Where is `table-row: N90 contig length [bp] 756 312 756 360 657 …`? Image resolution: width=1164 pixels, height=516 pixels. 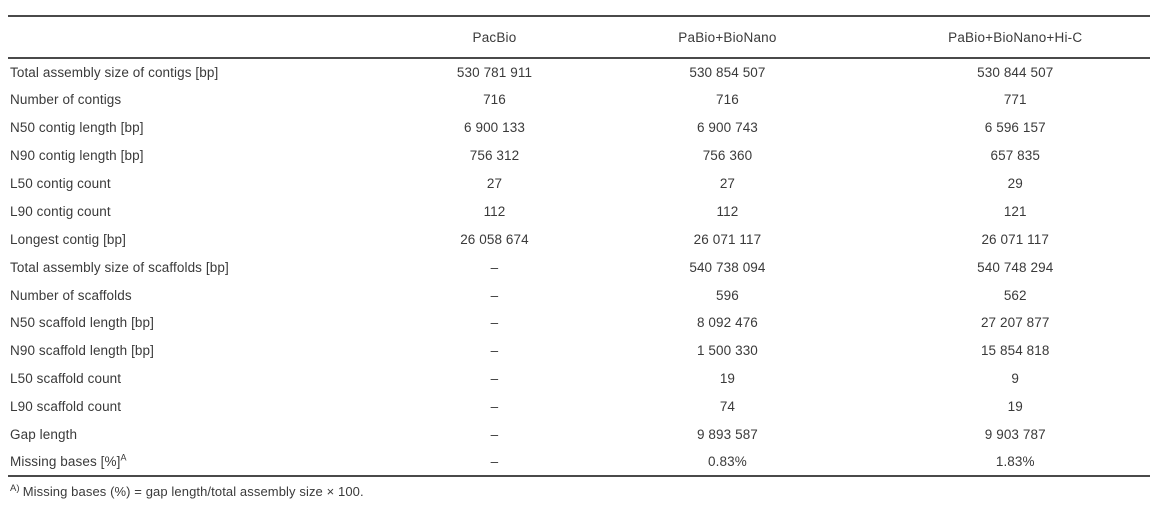 table-row: N90 contig length [bp] 756 312 756 360 657 … is located at coordinates (579, 156).